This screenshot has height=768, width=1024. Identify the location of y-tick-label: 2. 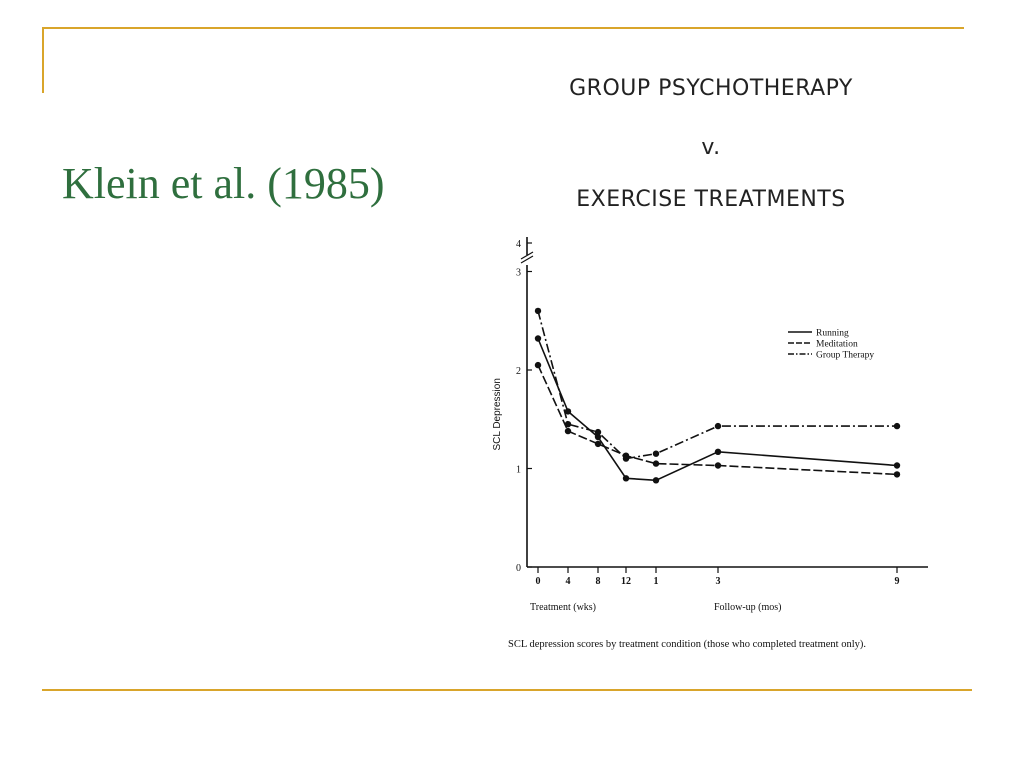
(518, 371).